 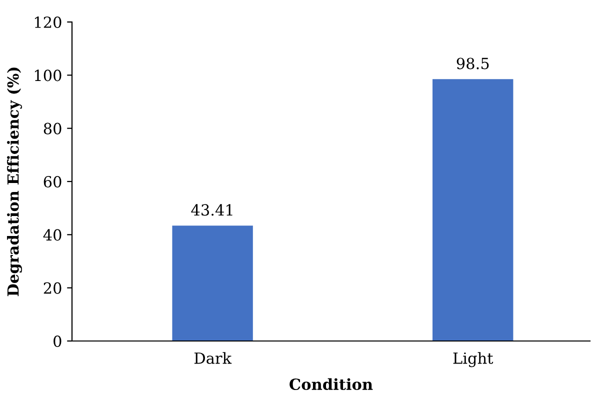 I want to click on y-tick-label: 100, so click(x=48, y=76).